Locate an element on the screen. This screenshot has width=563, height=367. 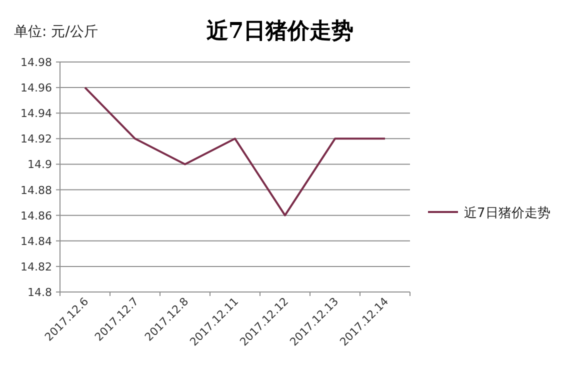
y-tick-label: 14.94 is located at coordinates (36, 113).